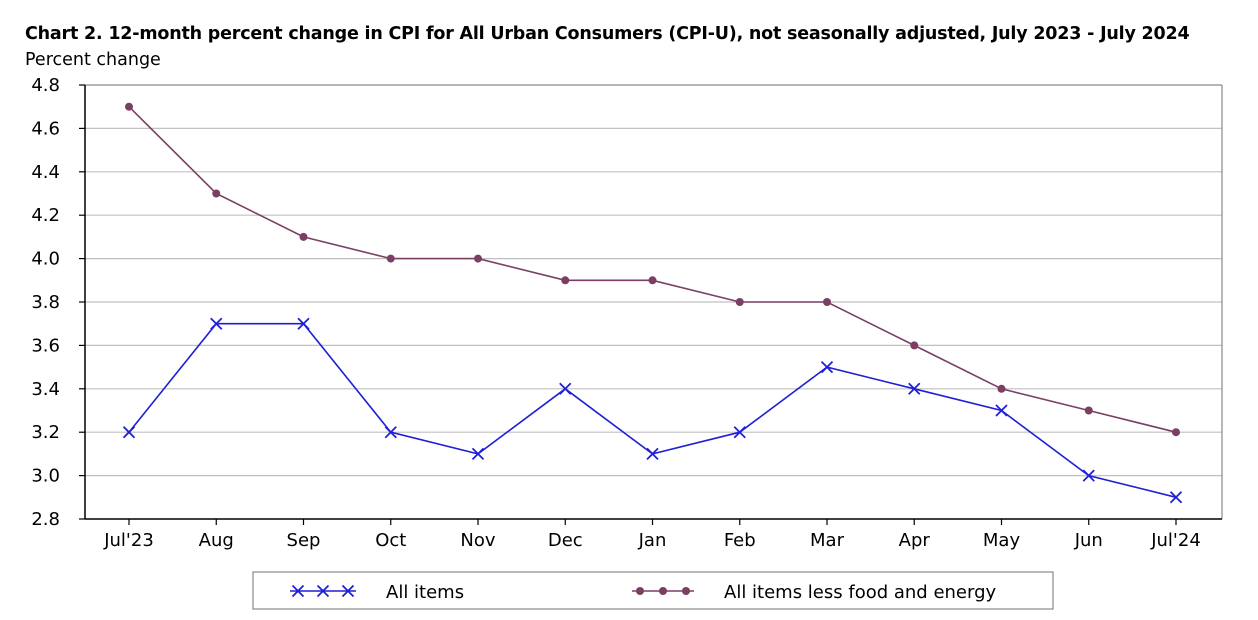 Image resolution: width=1258 pixels, height=620 pixels. I want to click on legend-item-2: All items less food and energy, so click(814, 592).